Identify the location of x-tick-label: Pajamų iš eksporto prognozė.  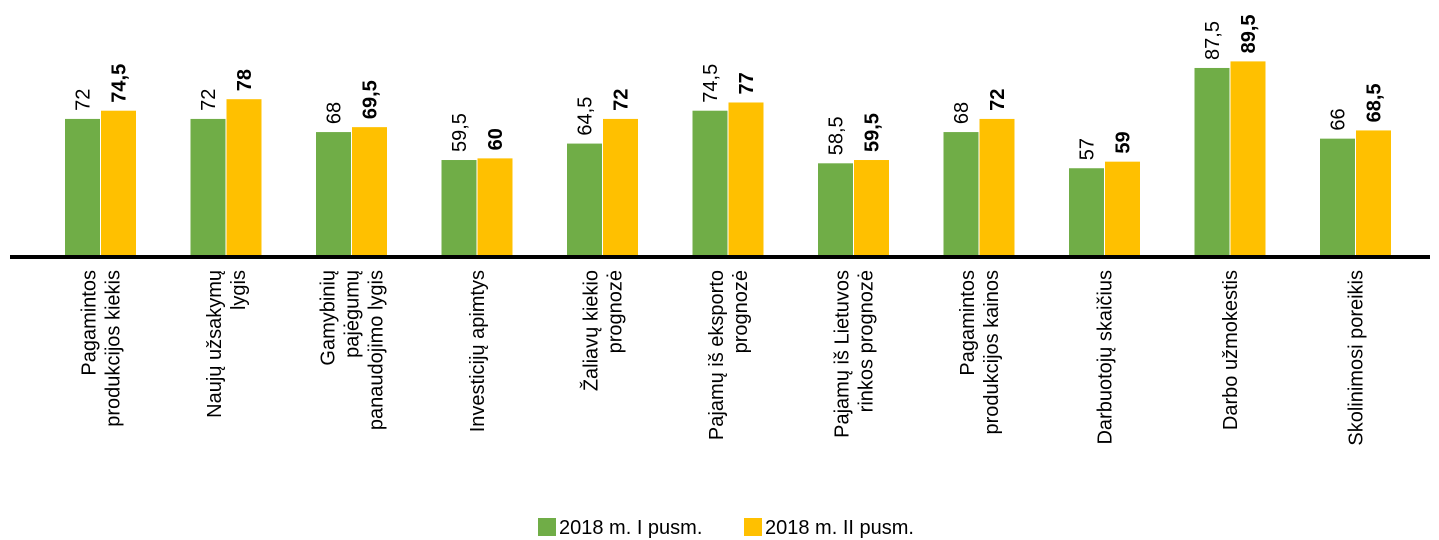
(729, 355).